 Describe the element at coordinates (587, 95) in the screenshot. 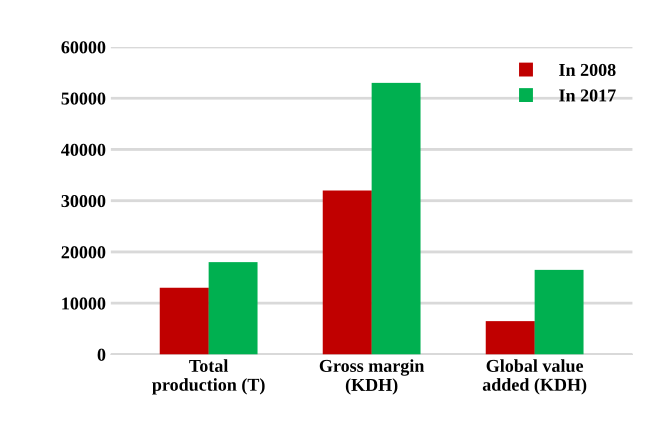

I see `legend-label: In 2017` at that location.